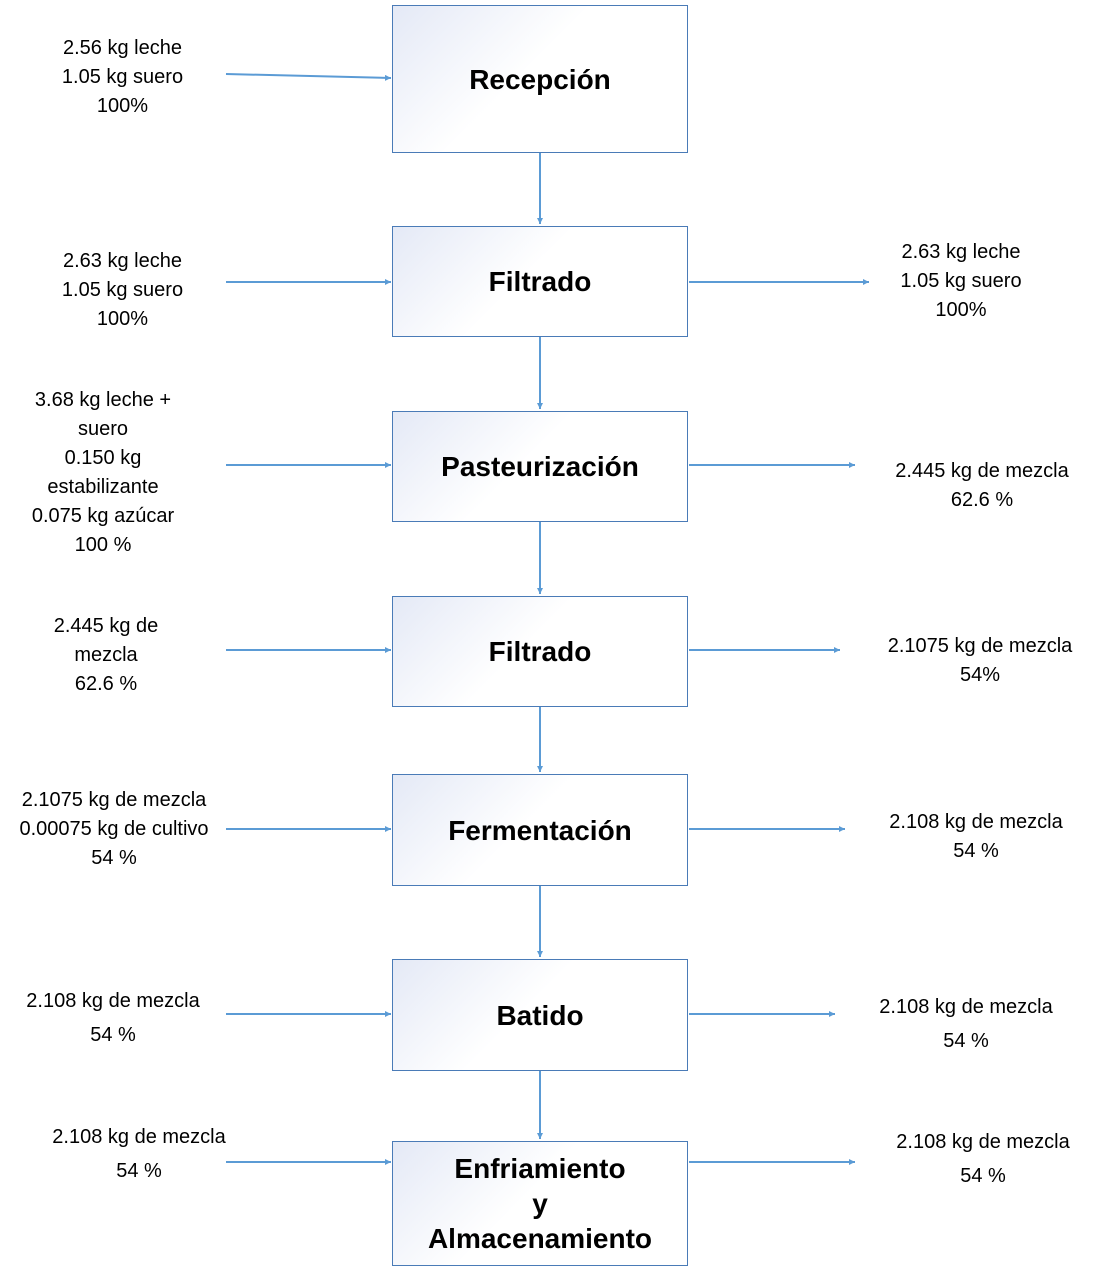  What do you see at coordinates (139, 1154) in the screenshot?
I see `input-label-7: 2.108 kg de mezcla 54 %` at bounding box center [139, 1154].